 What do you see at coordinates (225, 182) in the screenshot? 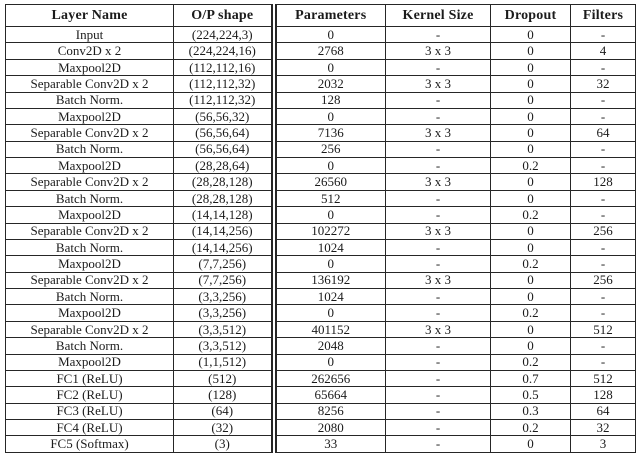
I see `table-cell: (28,28,128)` at bounding box center [225, 182].